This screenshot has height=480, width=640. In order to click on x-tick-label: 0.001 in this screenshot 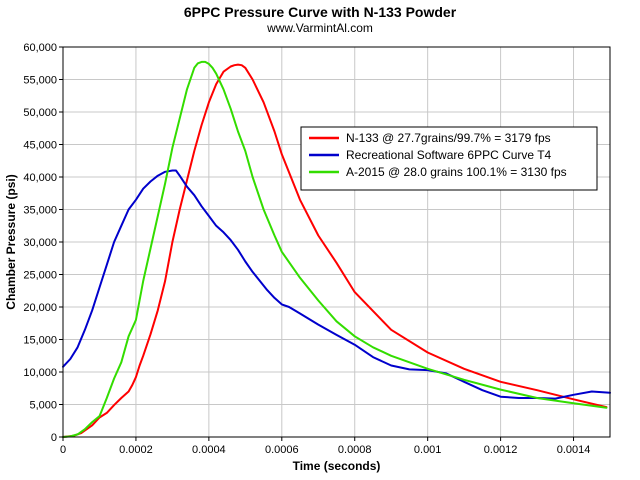, I will do `click(428, 450)`.